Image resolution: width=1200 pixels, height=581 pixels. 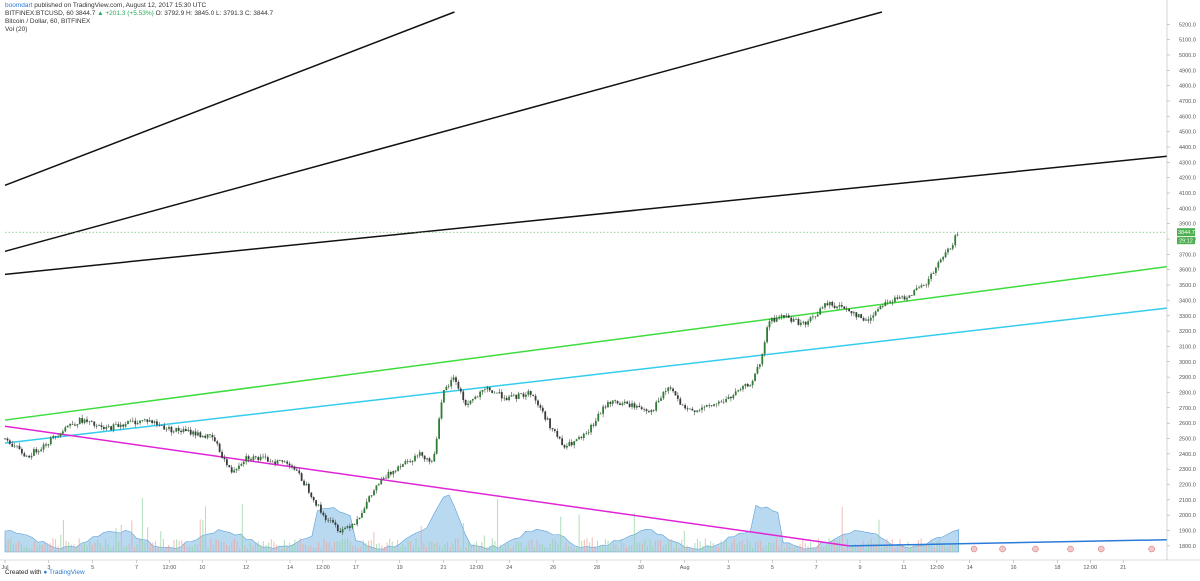 What do you see at coordinates (476, 568) in the screenshot?
I see `time-tick-label: 12:00` at bounding box center [476, 568].